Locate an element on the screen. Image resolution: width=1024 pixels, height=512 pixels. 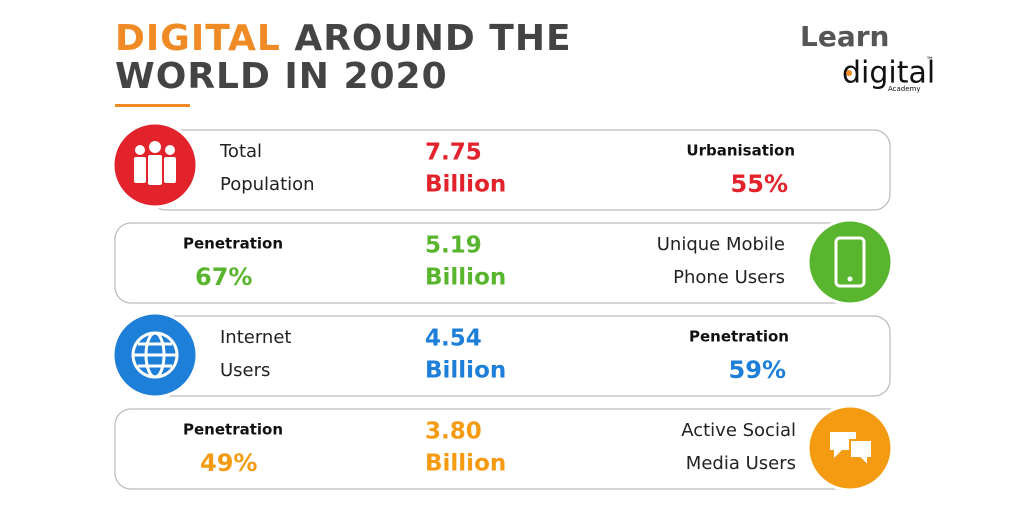
row-label: Population is located at coordinates (267, 184).